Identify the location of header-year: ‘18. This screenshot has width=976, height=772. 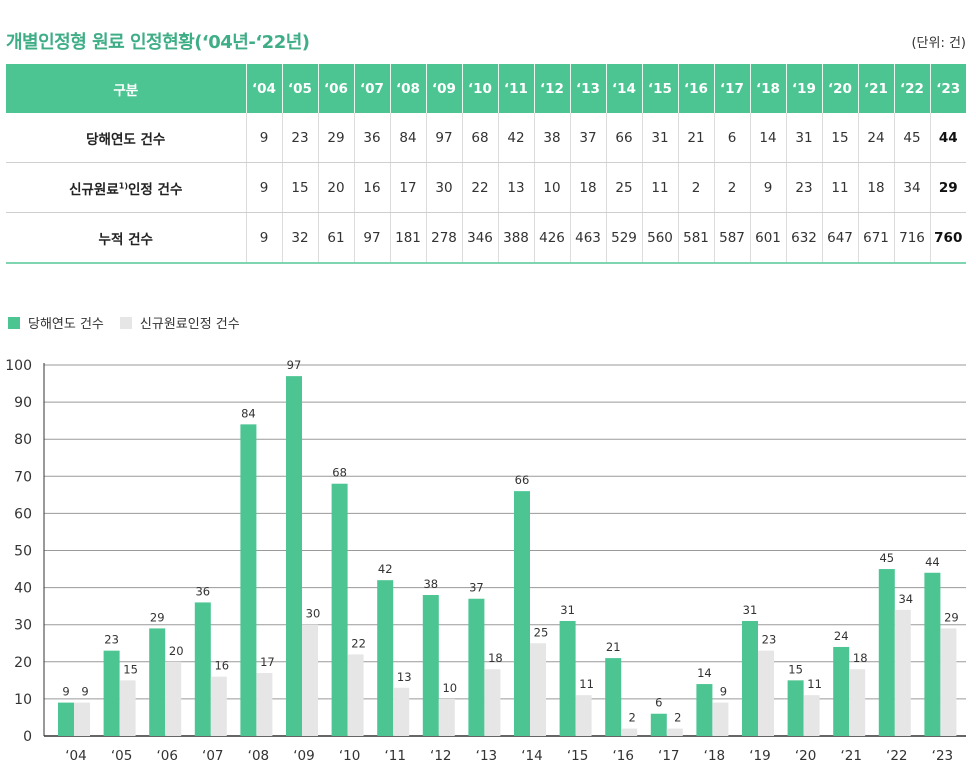
(767, 88).